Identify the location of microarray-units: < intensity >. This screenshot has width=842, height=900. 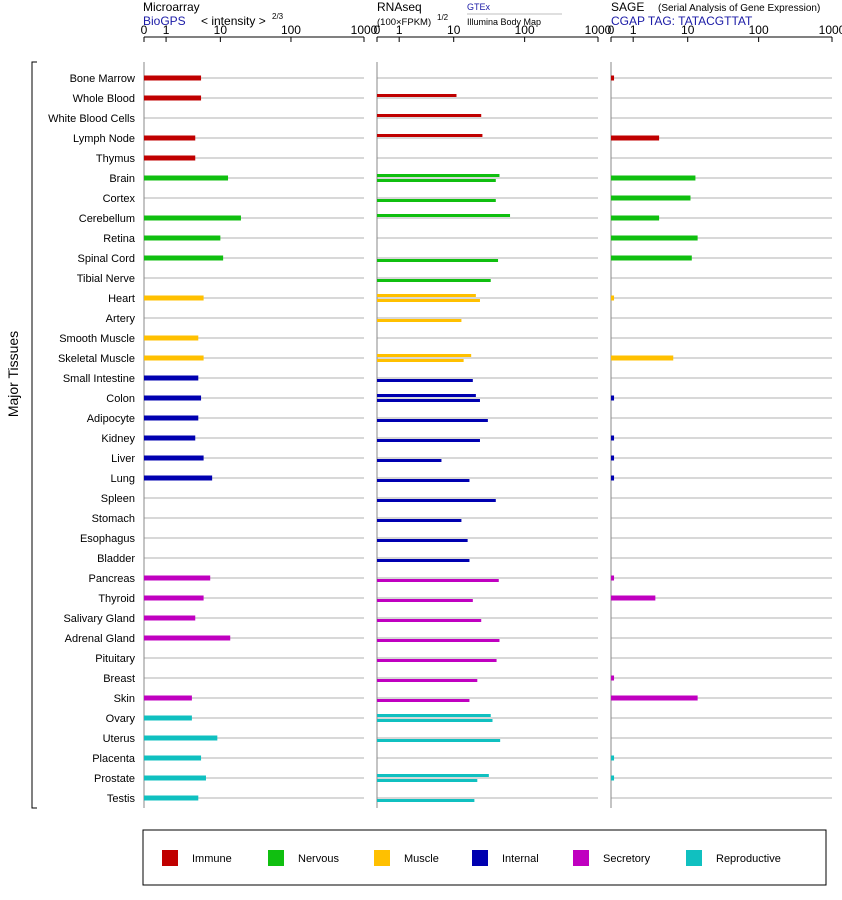
(233, 21).